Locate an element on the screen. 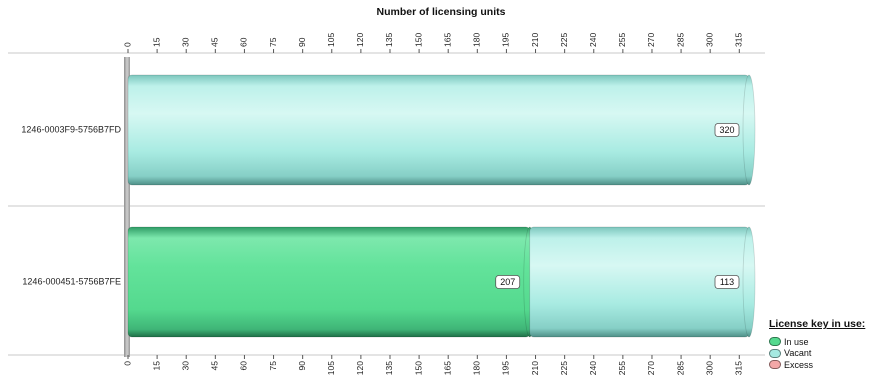 The width and height of the screenshot is (879, 385). bottom-tick-label-225: 225 is located at coordinates (564, 368).